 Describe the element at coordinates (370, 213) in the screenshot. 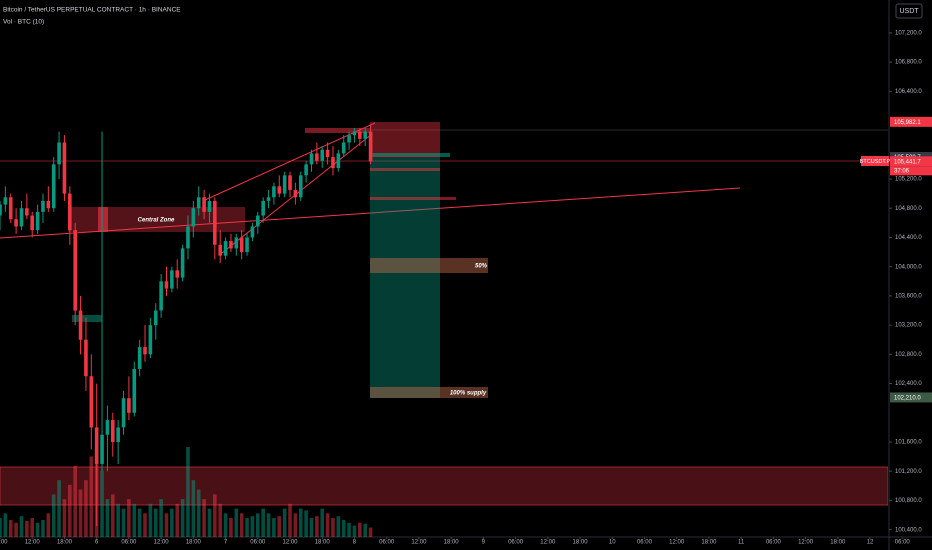

I see `trend-line` at that location.